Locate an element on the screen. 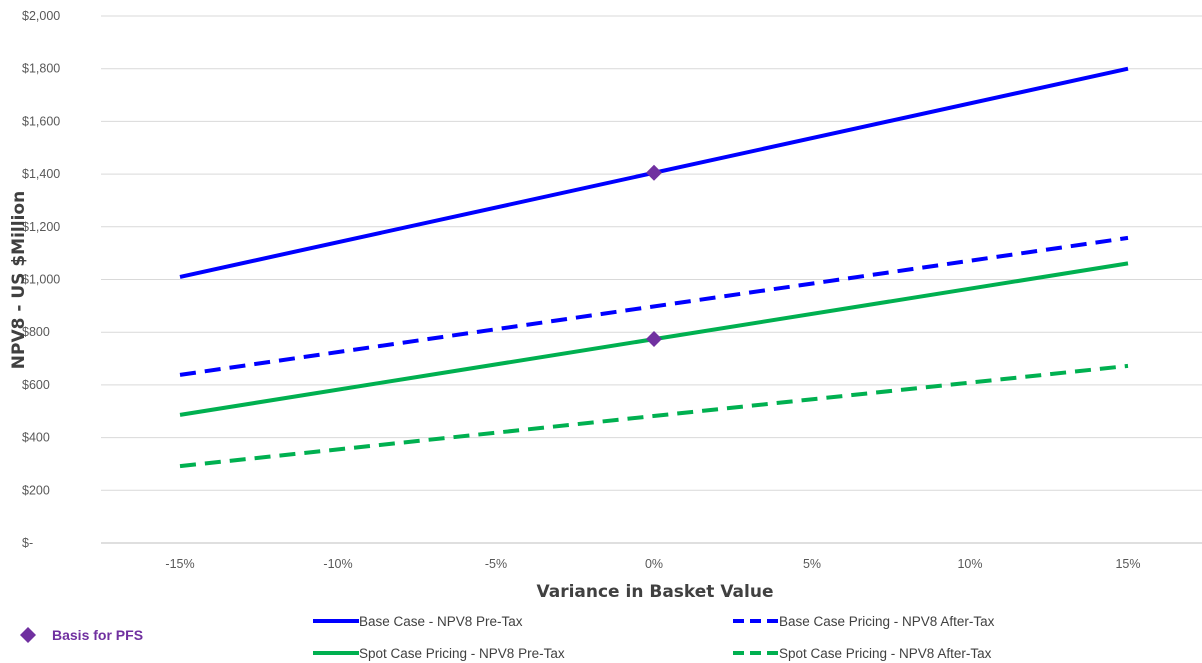 The width and height of the screenshot is (1202, 663). y-tick-label: $1,800 is located at coordinates (41, 69).